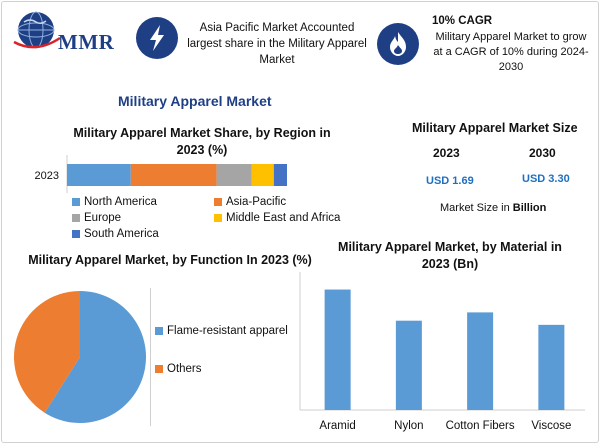 The image size is (600, 444). I want to click on region-legend-item: North America, so click(114, 202).